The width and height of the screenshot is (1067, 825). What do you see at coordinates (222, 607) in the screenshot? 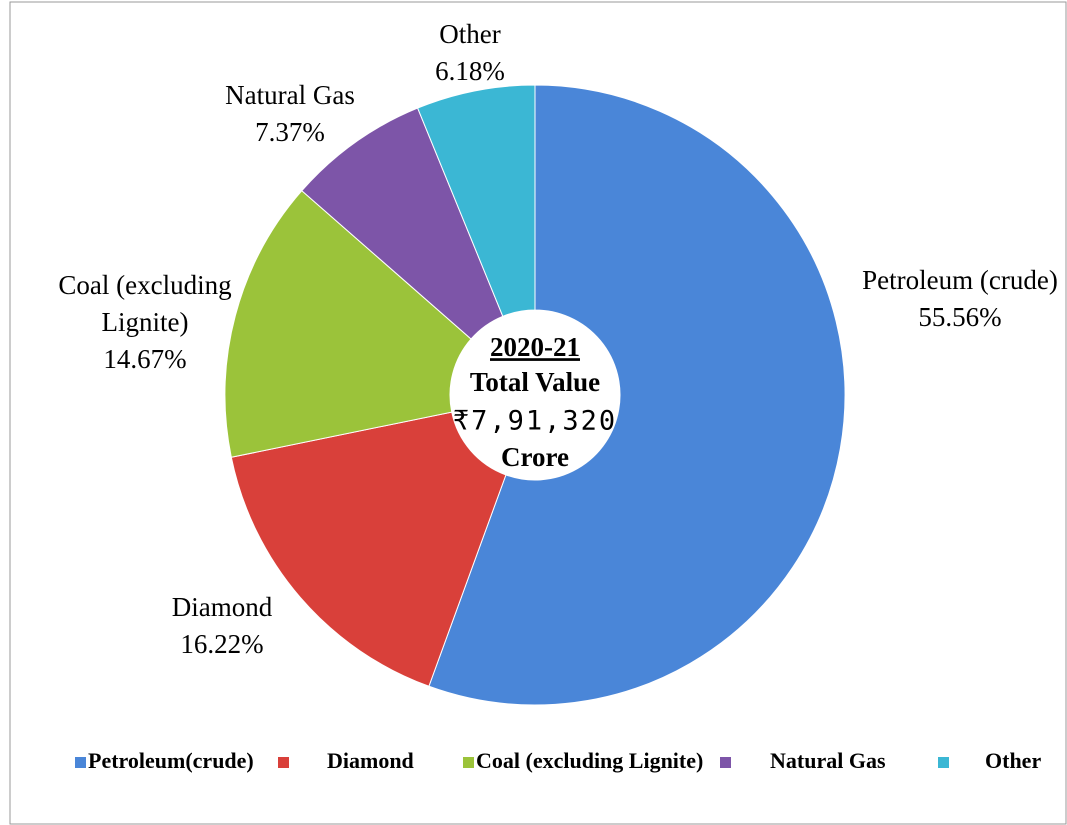
I see `slice-label: Diamond` at bounding box center [222, 607].